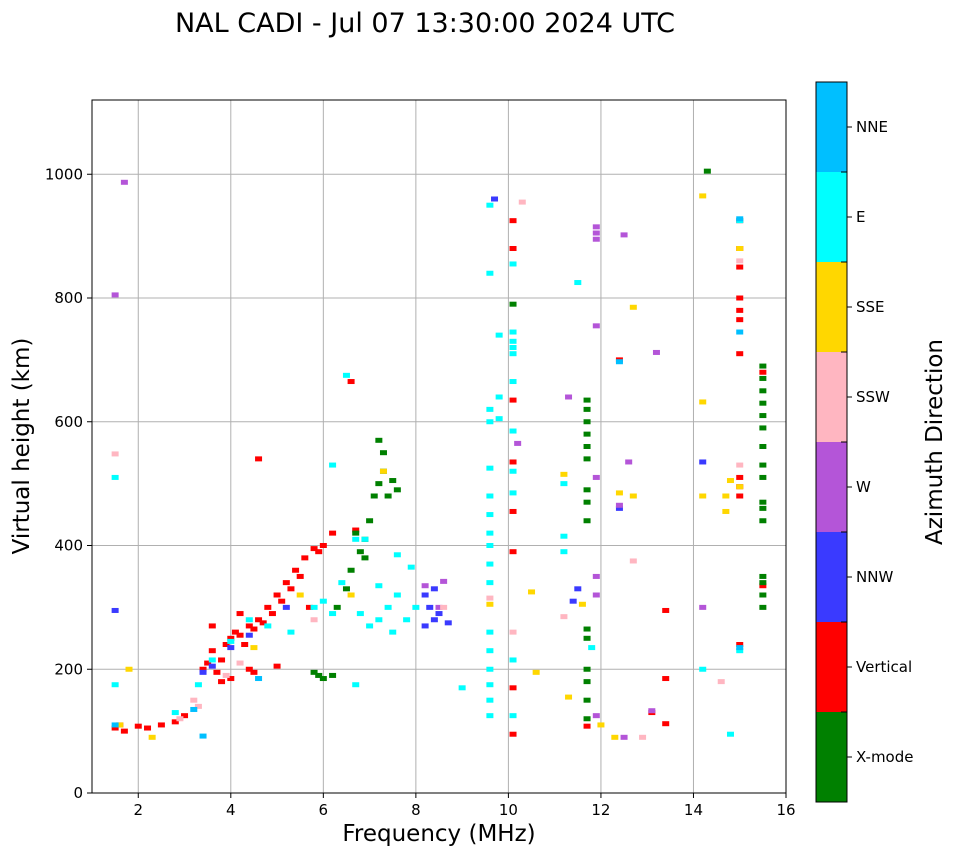  What do you see at coordinates (68, 422) in the screenshot?
I see `y-tick-label: 600` at bounding box center [68, 422].